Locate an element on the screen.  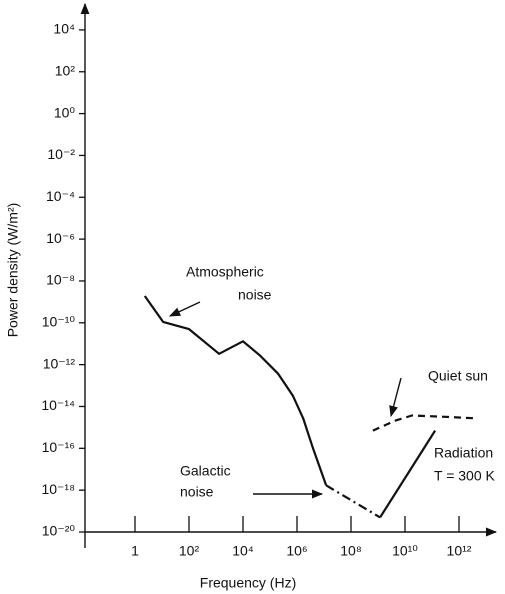
y-tick-label: 10⁻¹⁸ is located at coordinates (58, 489).